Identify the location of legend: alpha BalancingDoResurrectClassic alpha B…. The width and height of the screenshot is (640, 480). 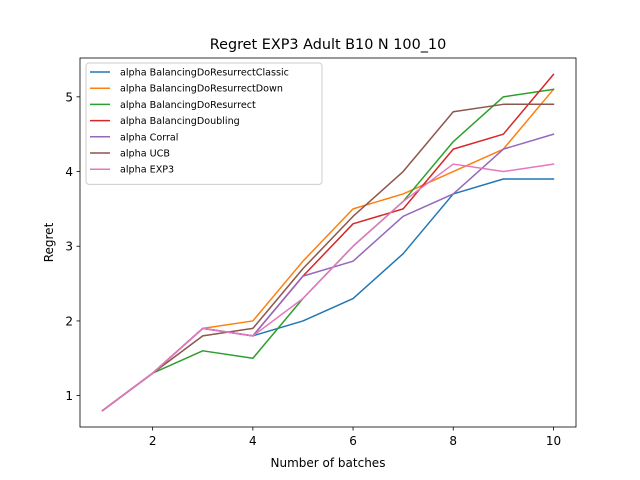
(204, 123).